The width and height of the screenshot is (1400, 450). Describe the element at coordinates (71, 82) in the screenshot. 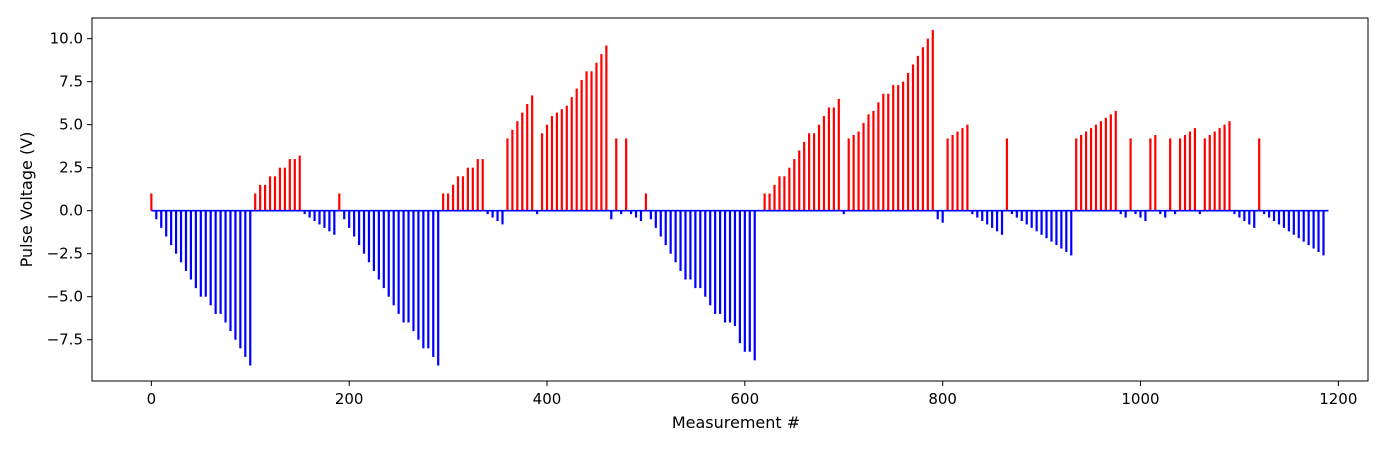

I see `y-tick-label: 7.5` at that location.